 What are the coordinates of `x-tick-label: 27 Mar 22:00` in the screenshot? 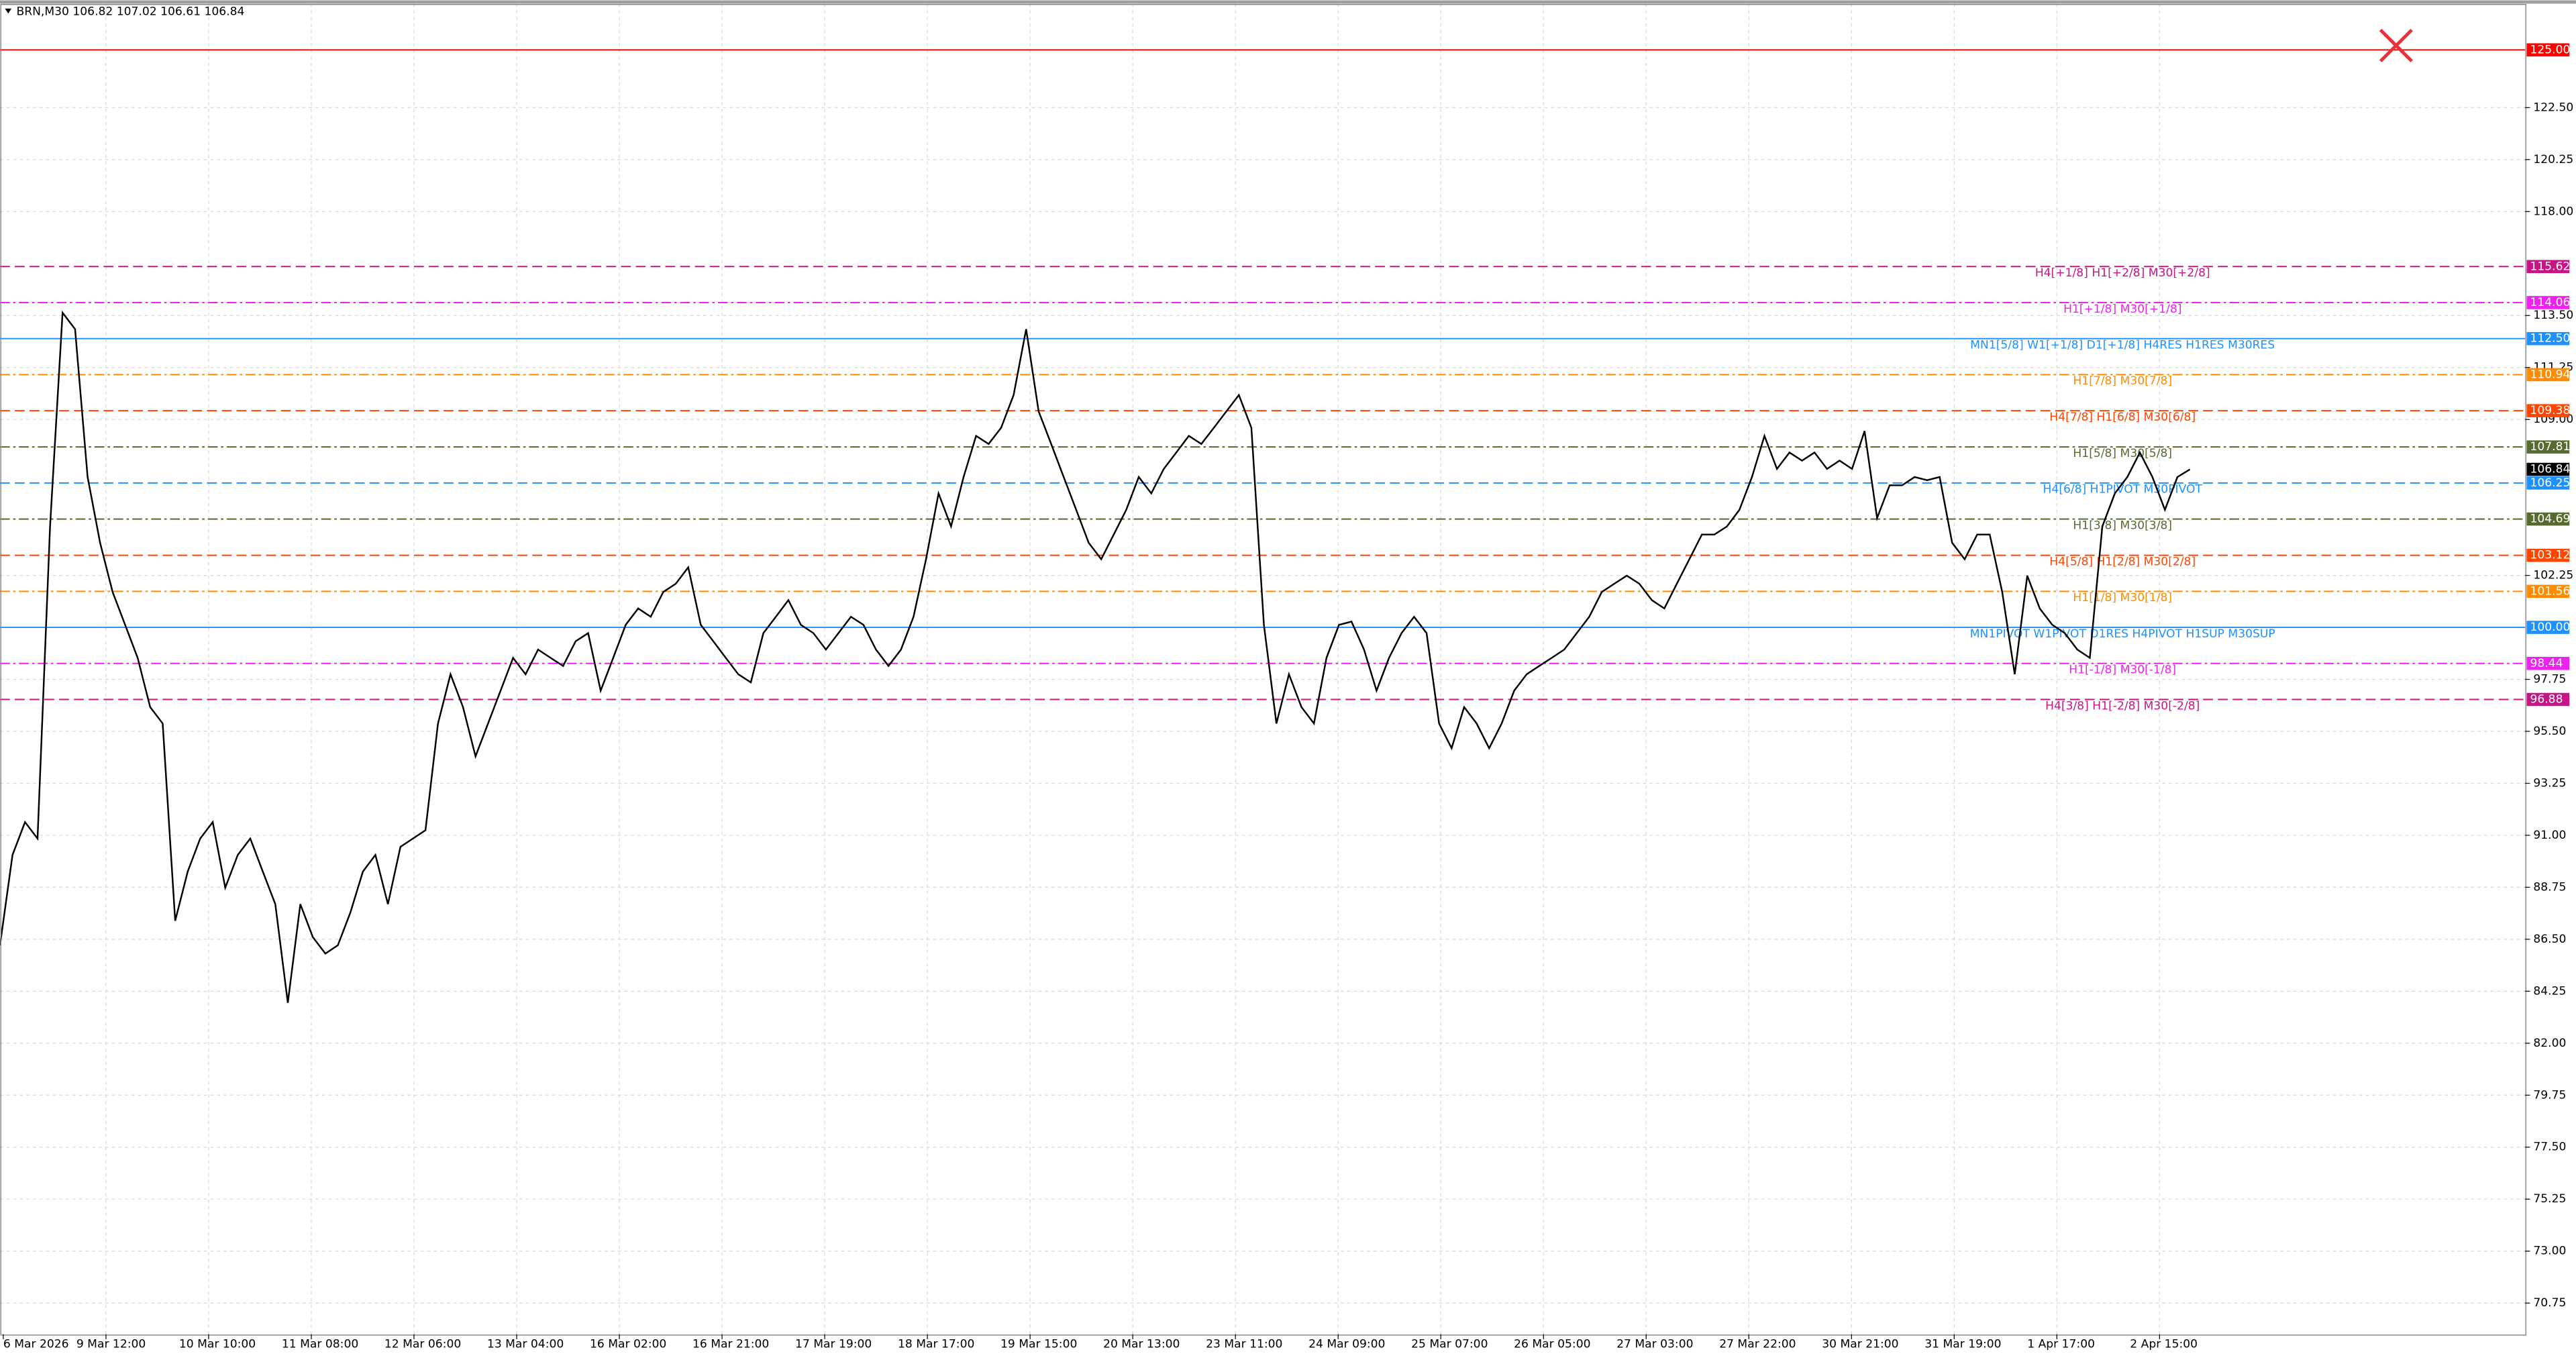 It's located at (1757, 1344).